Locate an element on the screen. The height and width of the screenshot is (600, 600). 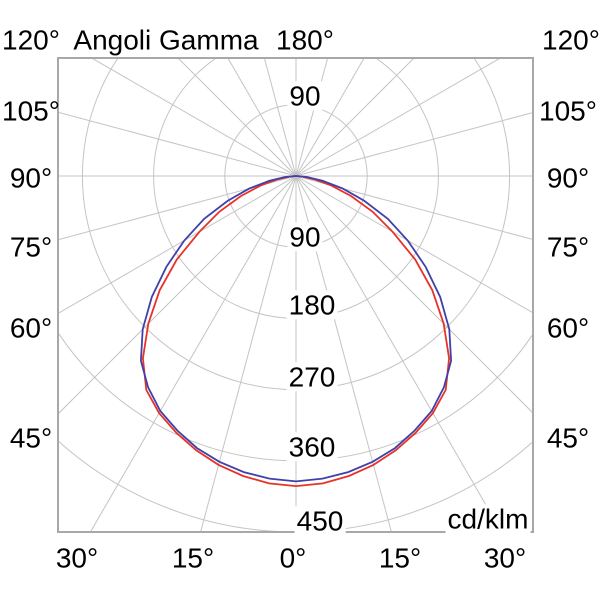
gamma-angle-label-right: 75° is located at coordinates (568, 247).